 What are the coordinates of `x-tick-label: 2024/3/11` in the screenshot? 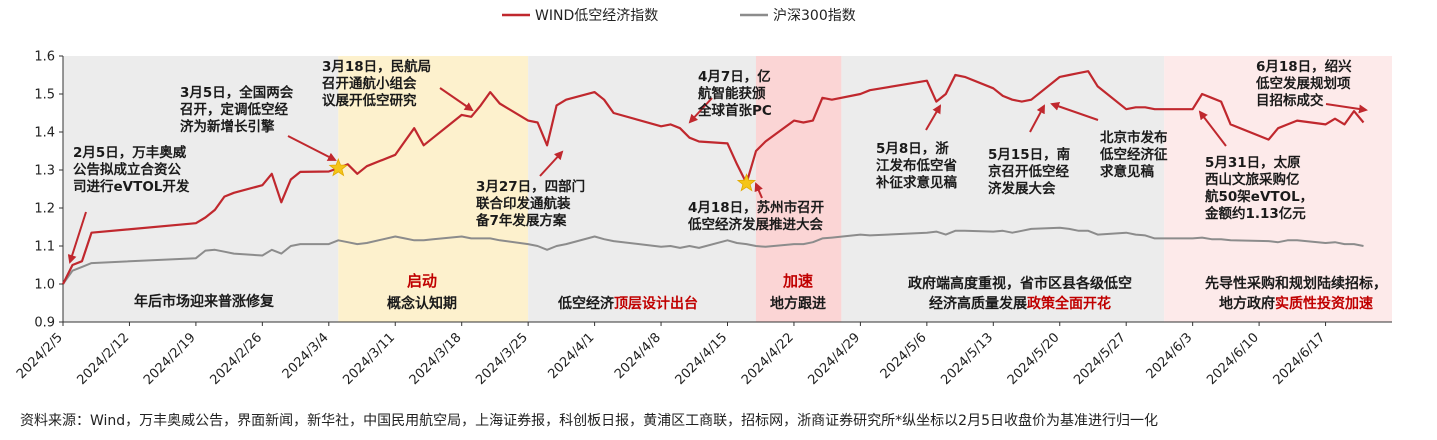 It's located at (369, 359).